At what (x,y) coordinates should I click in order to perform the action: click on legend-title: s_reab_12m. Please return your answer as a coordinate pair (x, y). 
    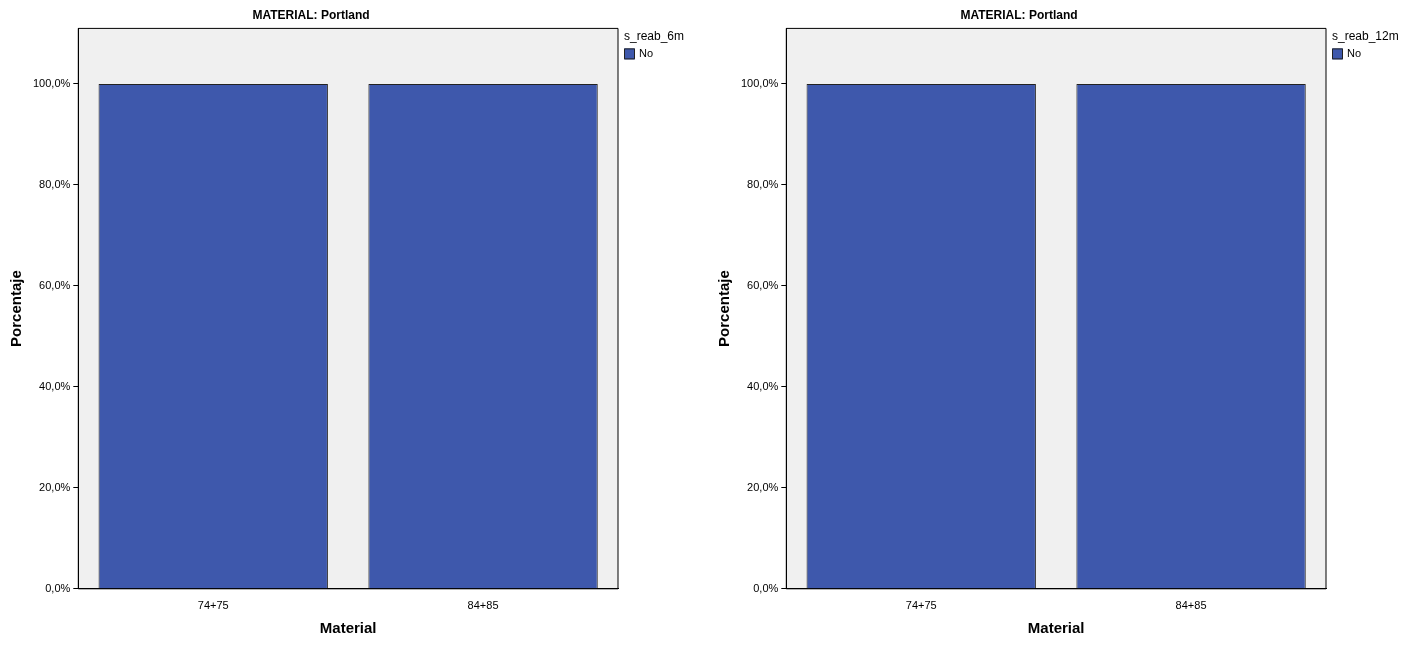
    Looking at the image, I should click on (1365, 35).